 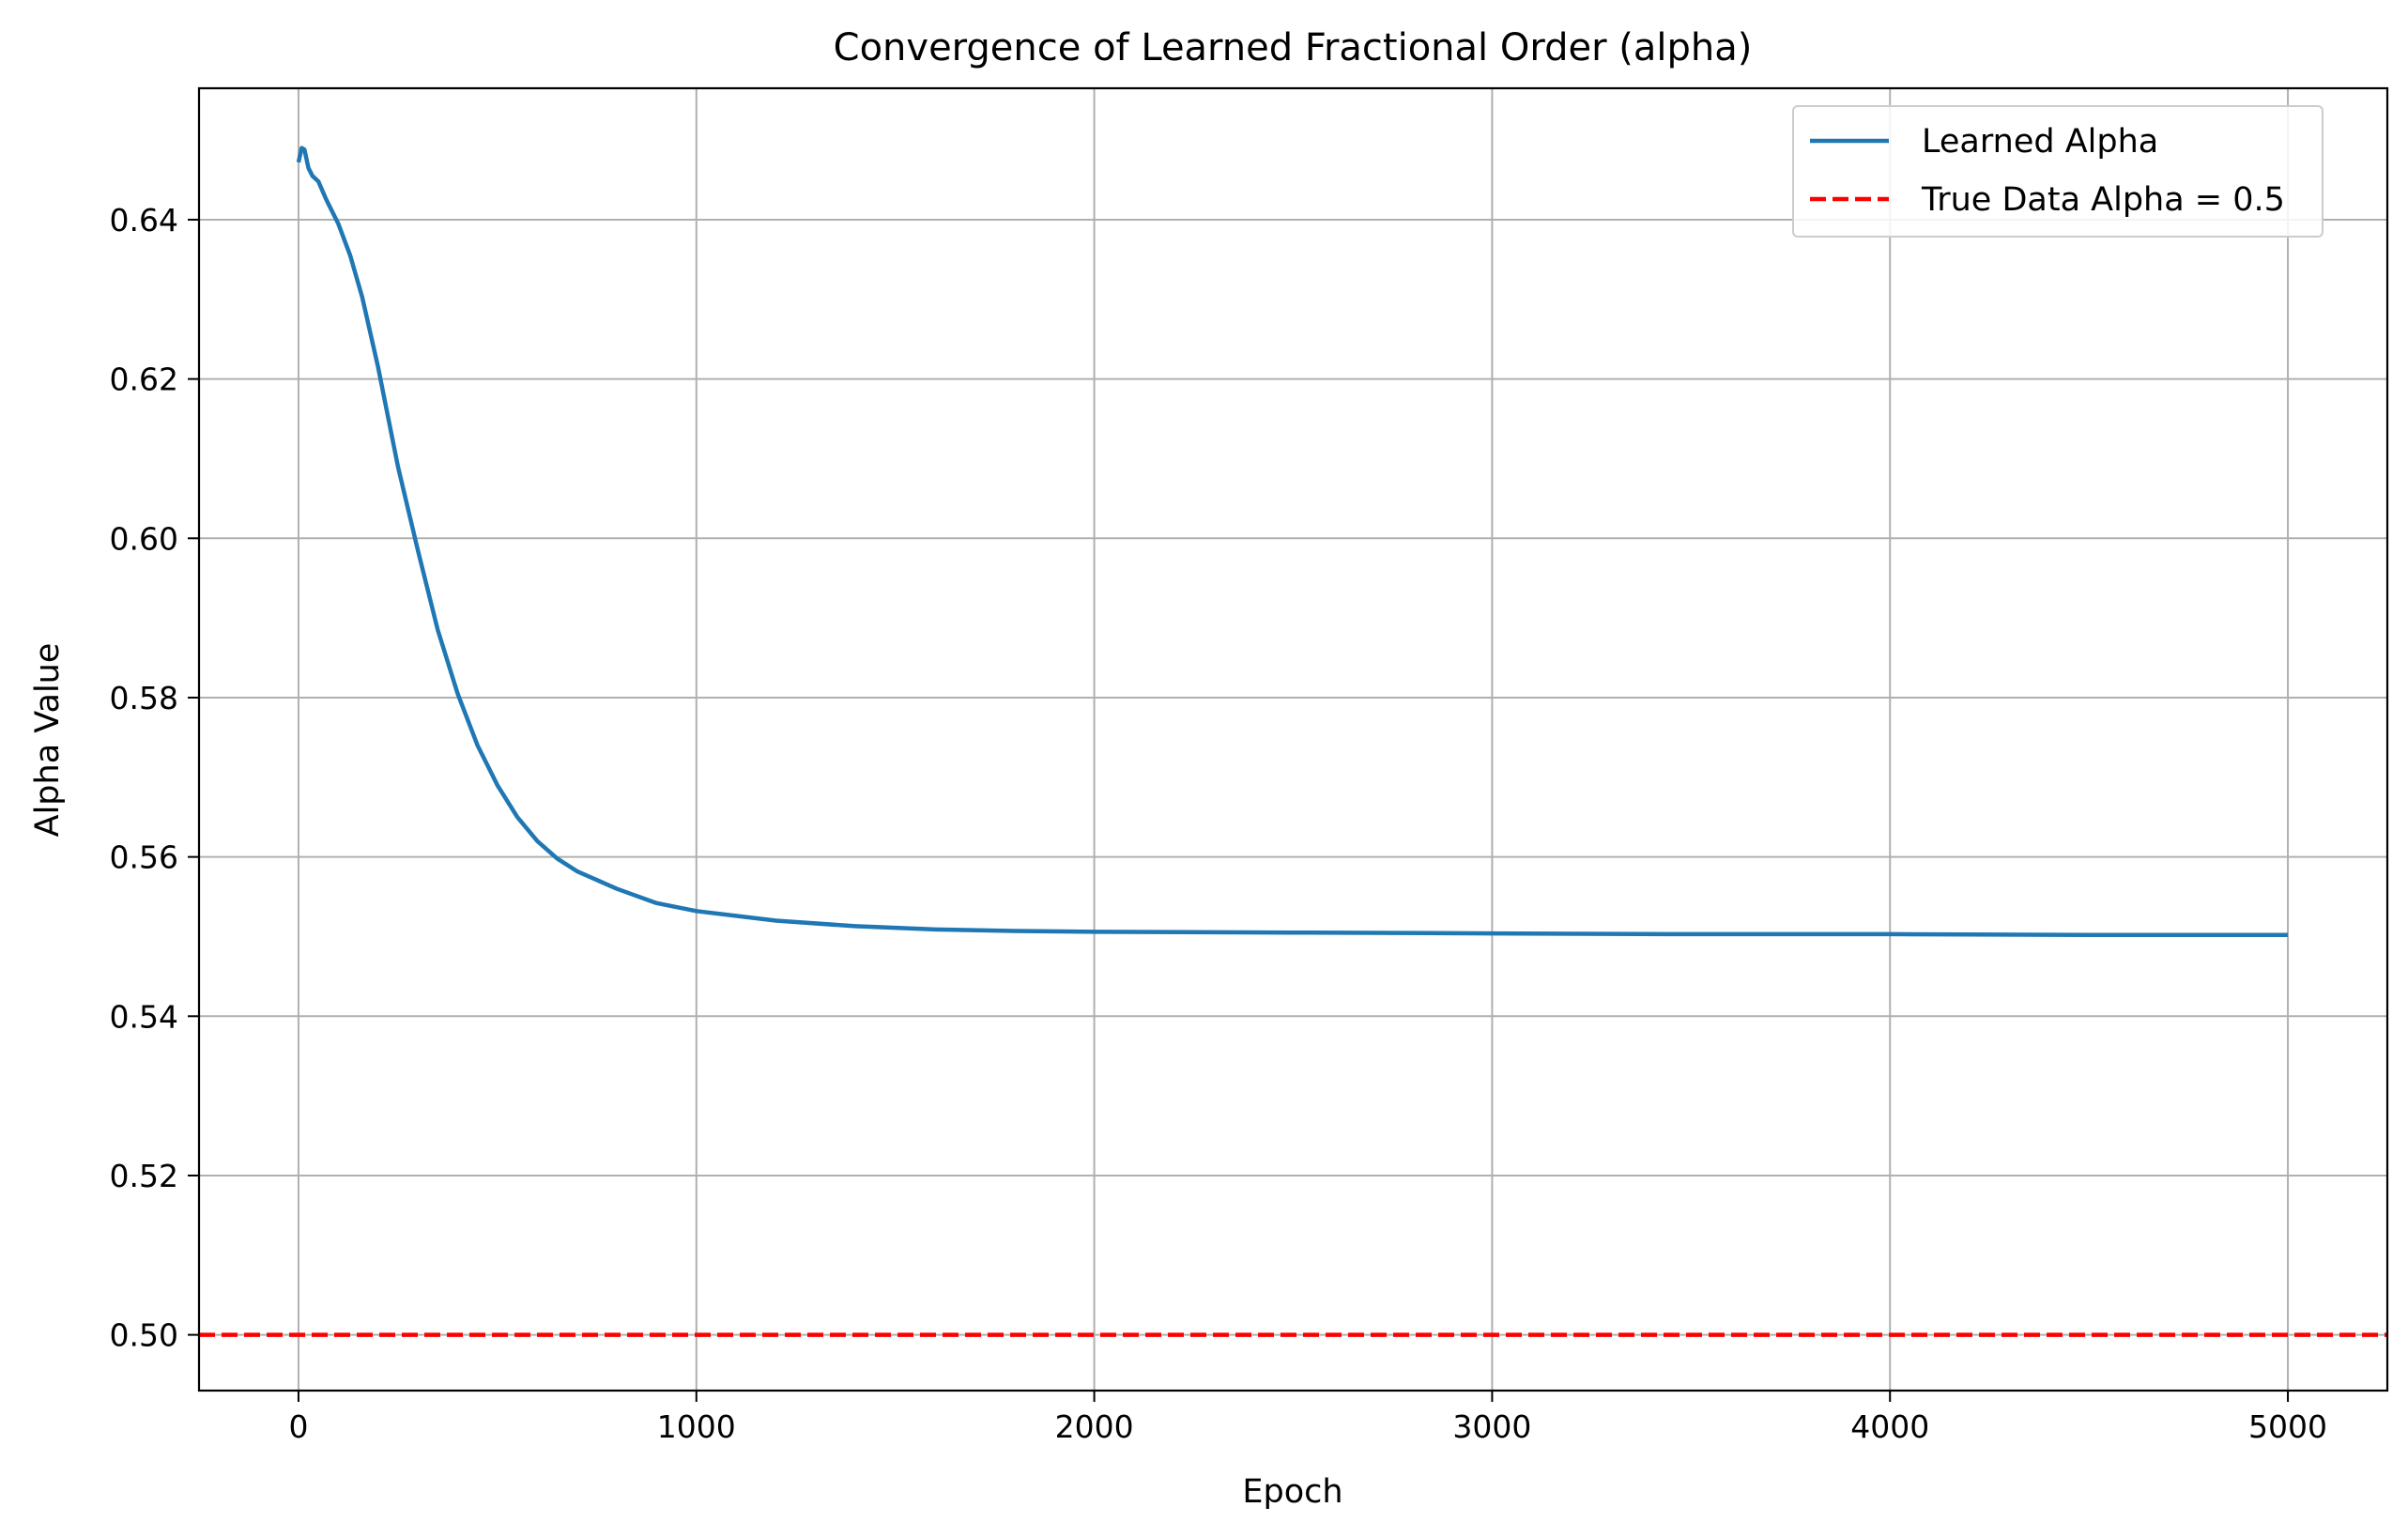 What do you see at coordinates (144, 698) in the screenshot?
I see `y-tick-label: 0.58` at bounding box center [144, 698].